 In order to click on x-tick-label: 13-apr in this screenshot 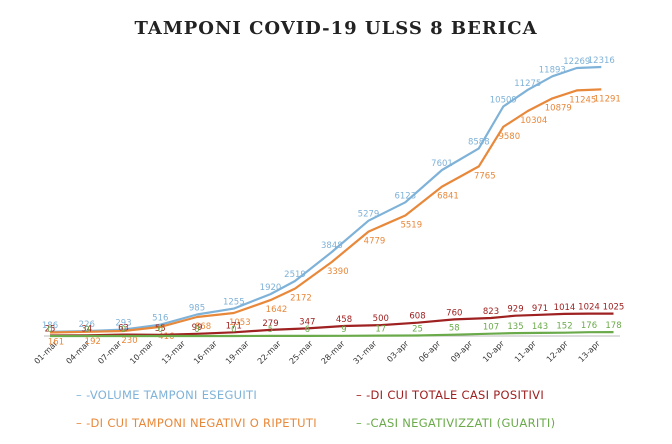, I will do `click(589, 351)`.